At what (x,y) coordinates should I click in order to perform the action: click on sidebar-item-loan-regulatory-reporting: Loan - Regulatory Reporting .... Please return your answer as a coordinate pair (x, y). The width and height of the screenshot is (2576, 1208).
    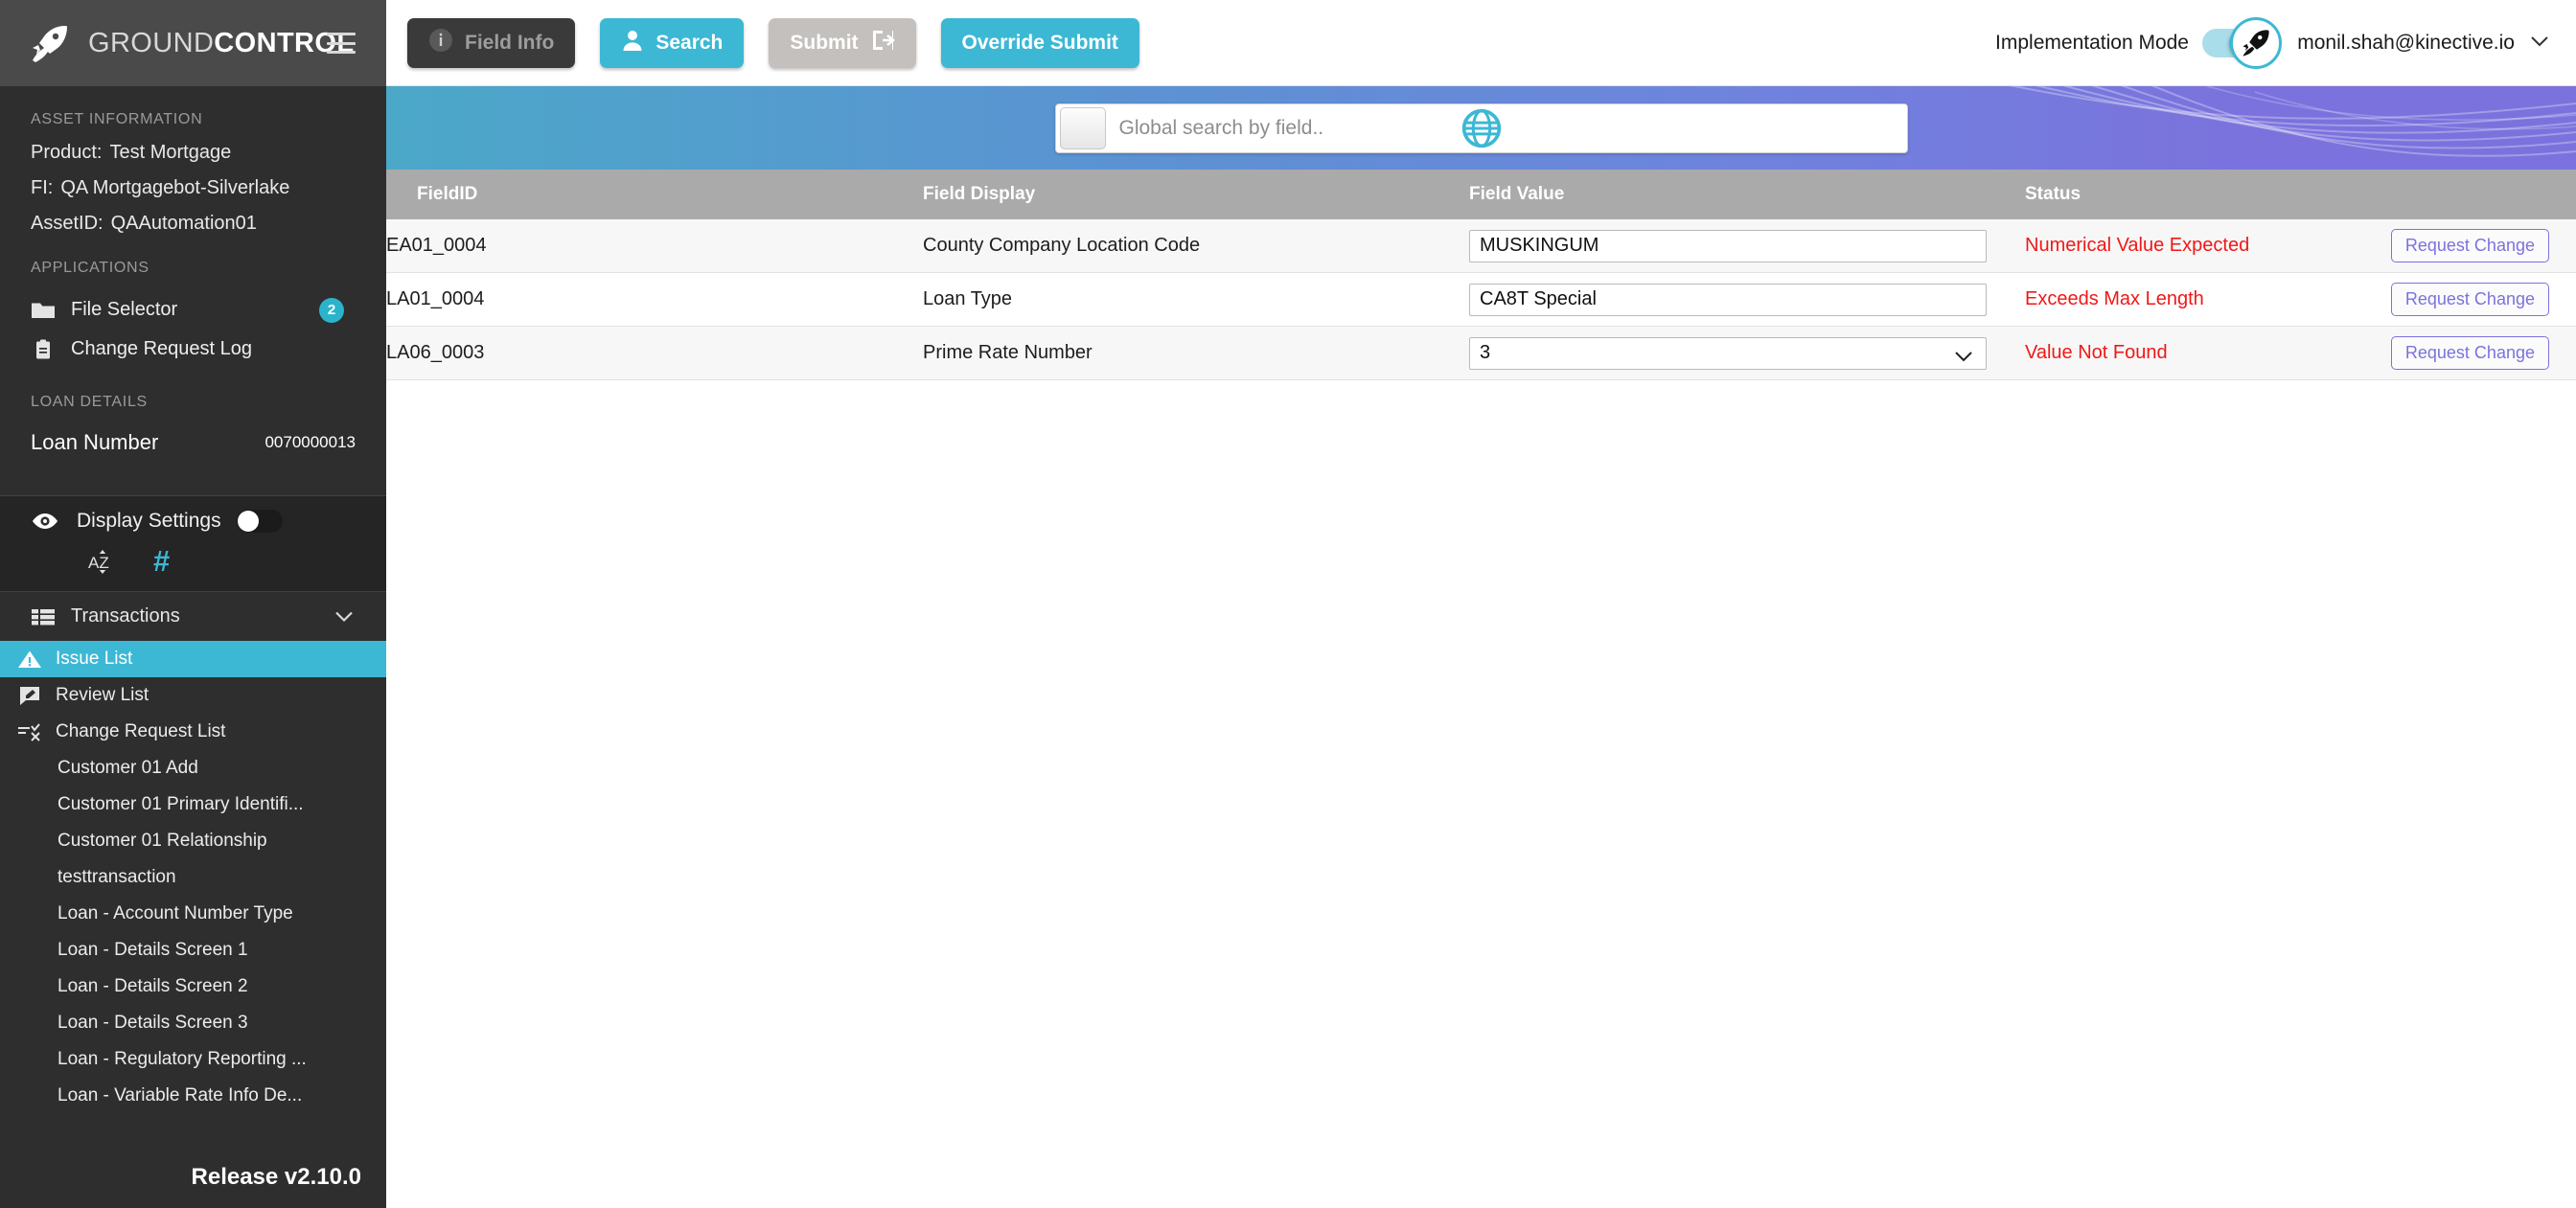
    Looking at the image, I should click on (193, 1060).